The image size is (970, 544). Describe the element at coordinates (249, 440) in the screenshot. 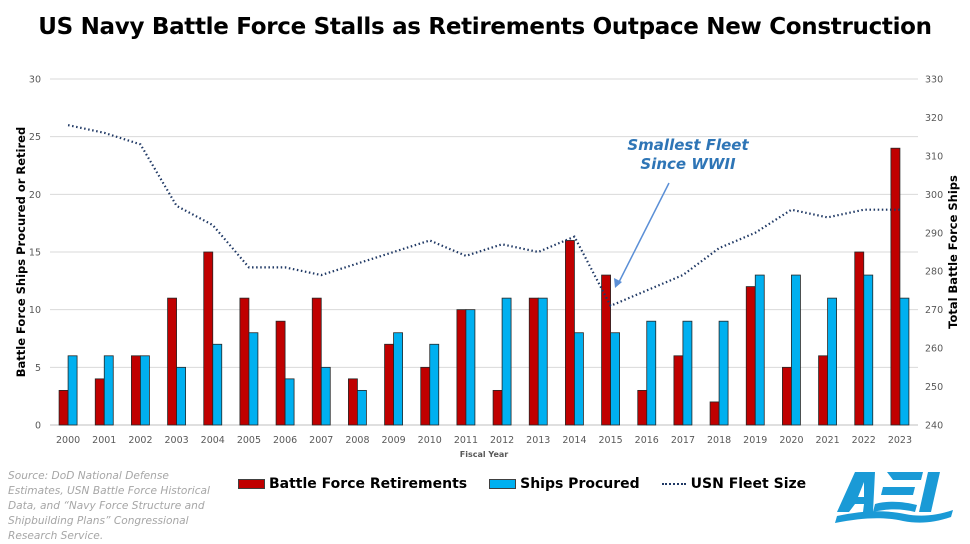

I see `x-tick-label: 2005` at that location.